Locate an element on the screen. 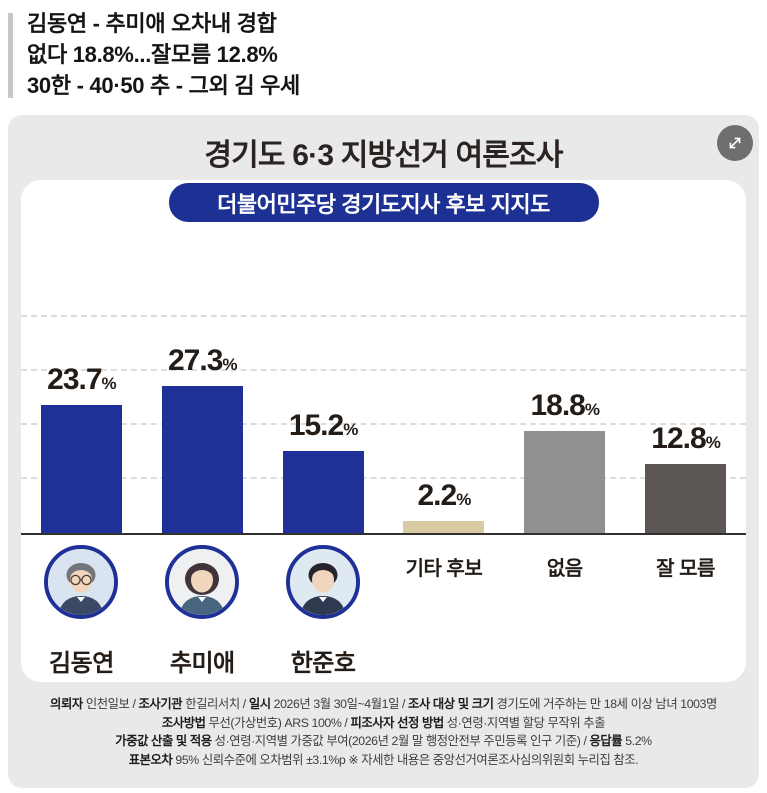 This screenshot has width=767, height=793. footnote-term: 응답률 is located at coordinates (606, 741).